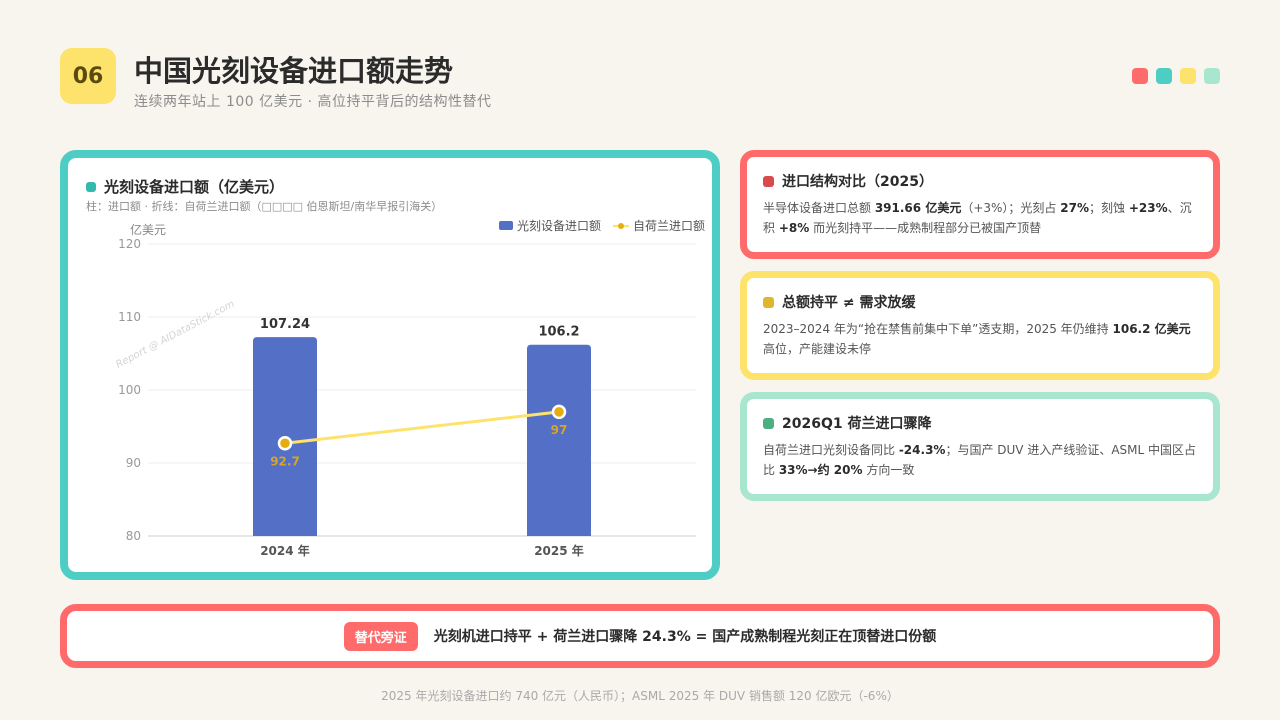 The width and height of the screenshot is (1280, 720). What do you see at coordinates (669, 226) in the screenshot?
I see `legend-label: 自荷兰进口额` at bounding box center [669, 226].